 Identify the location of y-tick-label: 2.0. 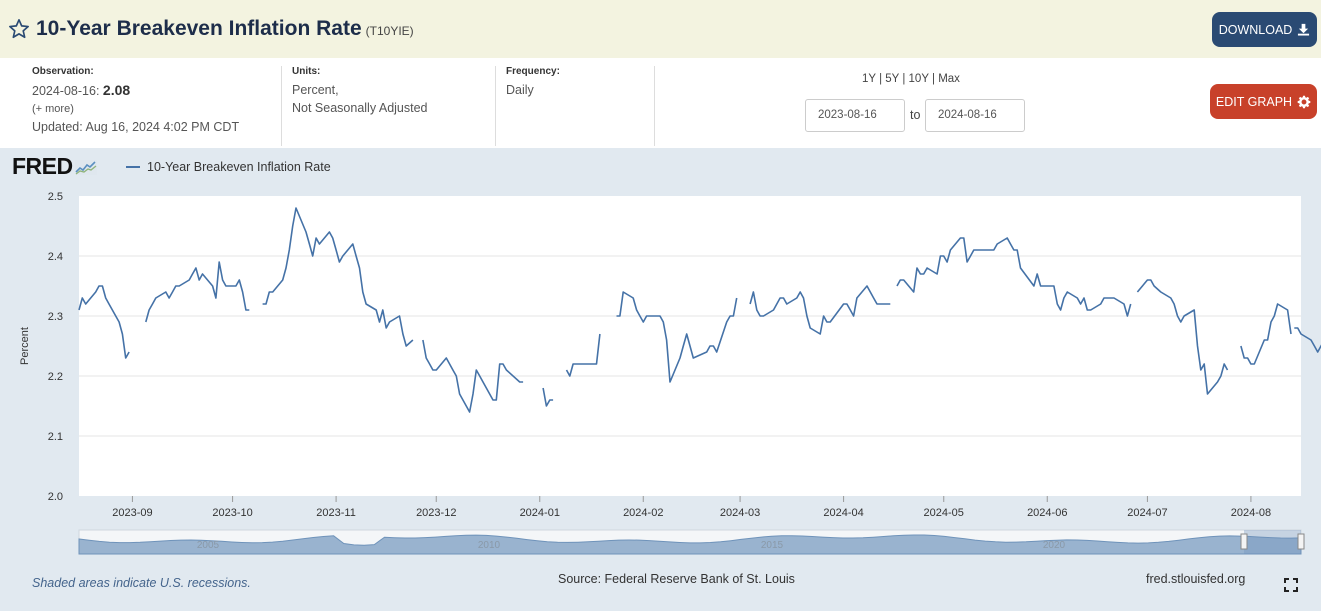
(55, 497).